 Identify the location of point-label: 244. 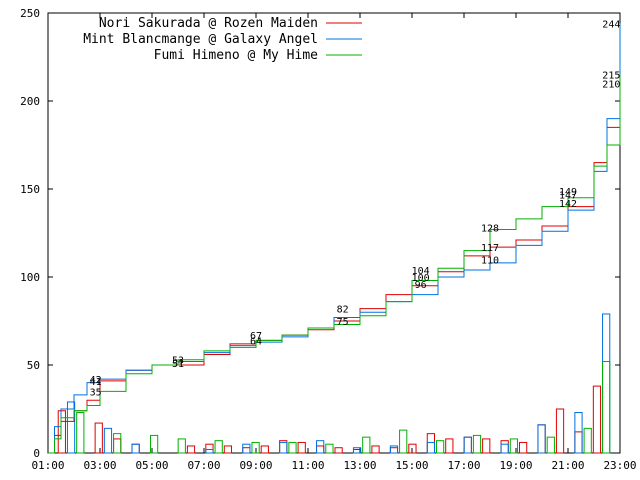
(611, 25).